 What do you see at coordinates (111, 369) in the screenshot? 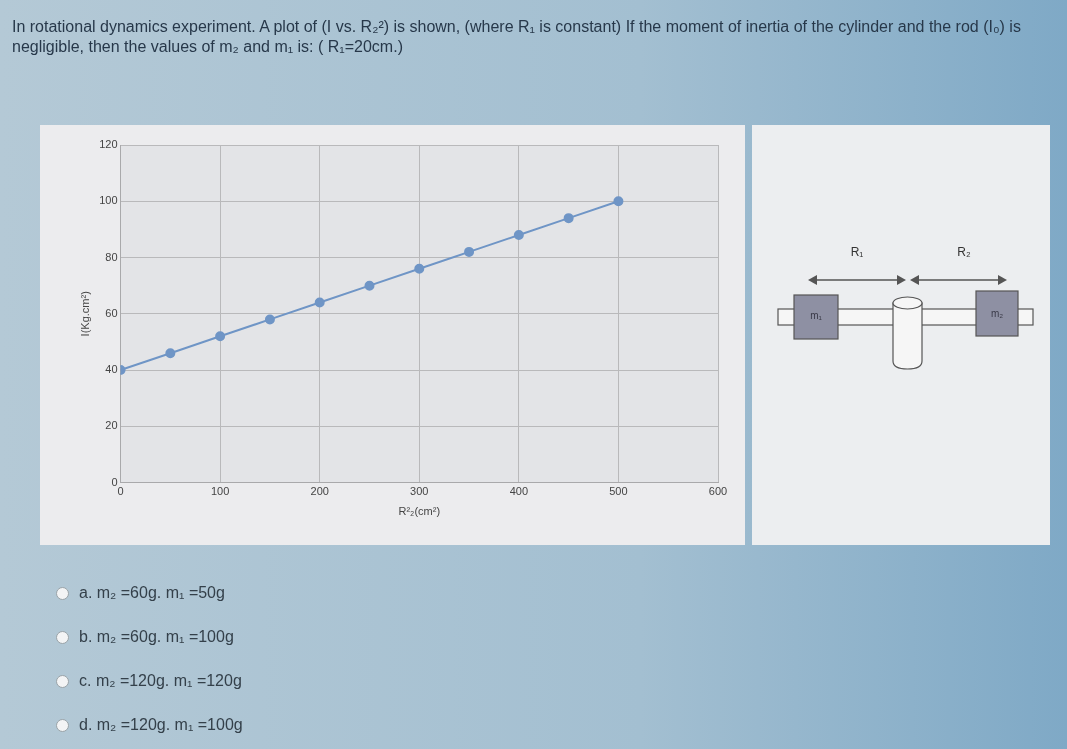
I see `y-tick-label: 40` at bounding box center [111, 369].